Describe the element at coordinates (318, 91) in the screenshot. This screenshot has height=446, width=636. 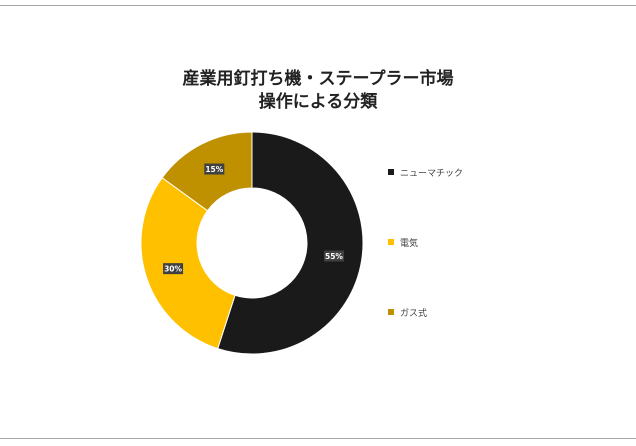
I see `chart-title: 産業用釘打ち機・ステープラー市場 操作による分類` at that location.